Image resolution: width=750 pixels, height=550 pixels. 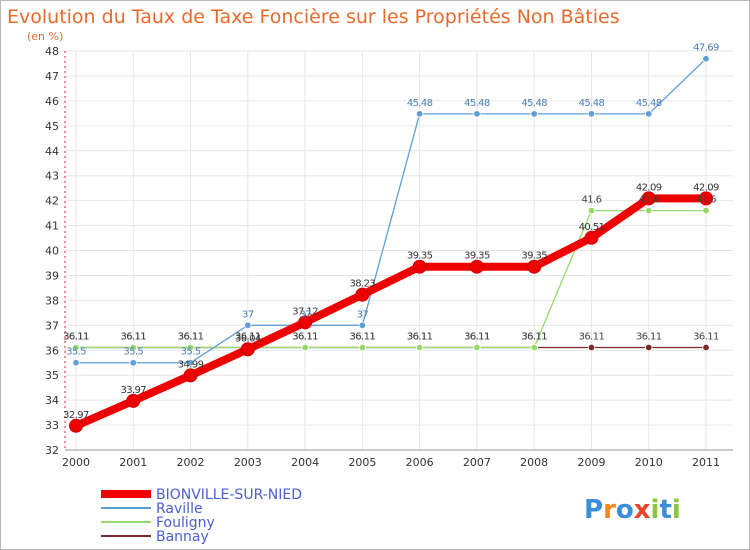 I want to click on data-label: 47.69, so click(x=706, y=48).